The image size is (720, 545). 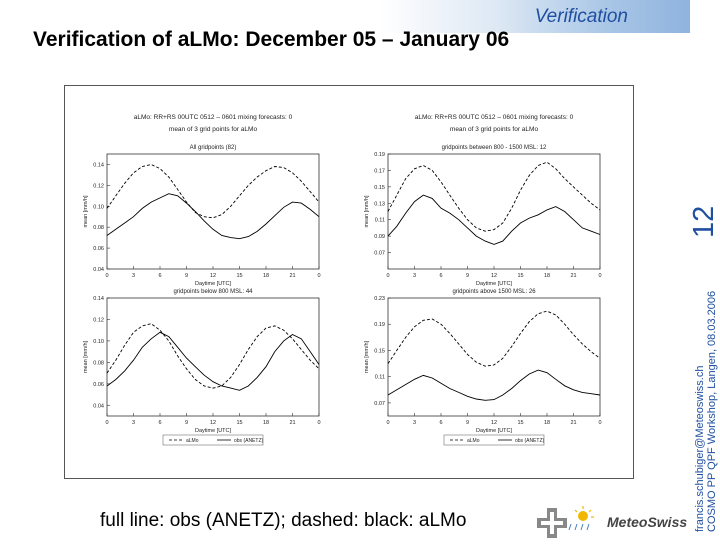 I want to click on y-tick-label: 0.12, so click(x=98, y=320).